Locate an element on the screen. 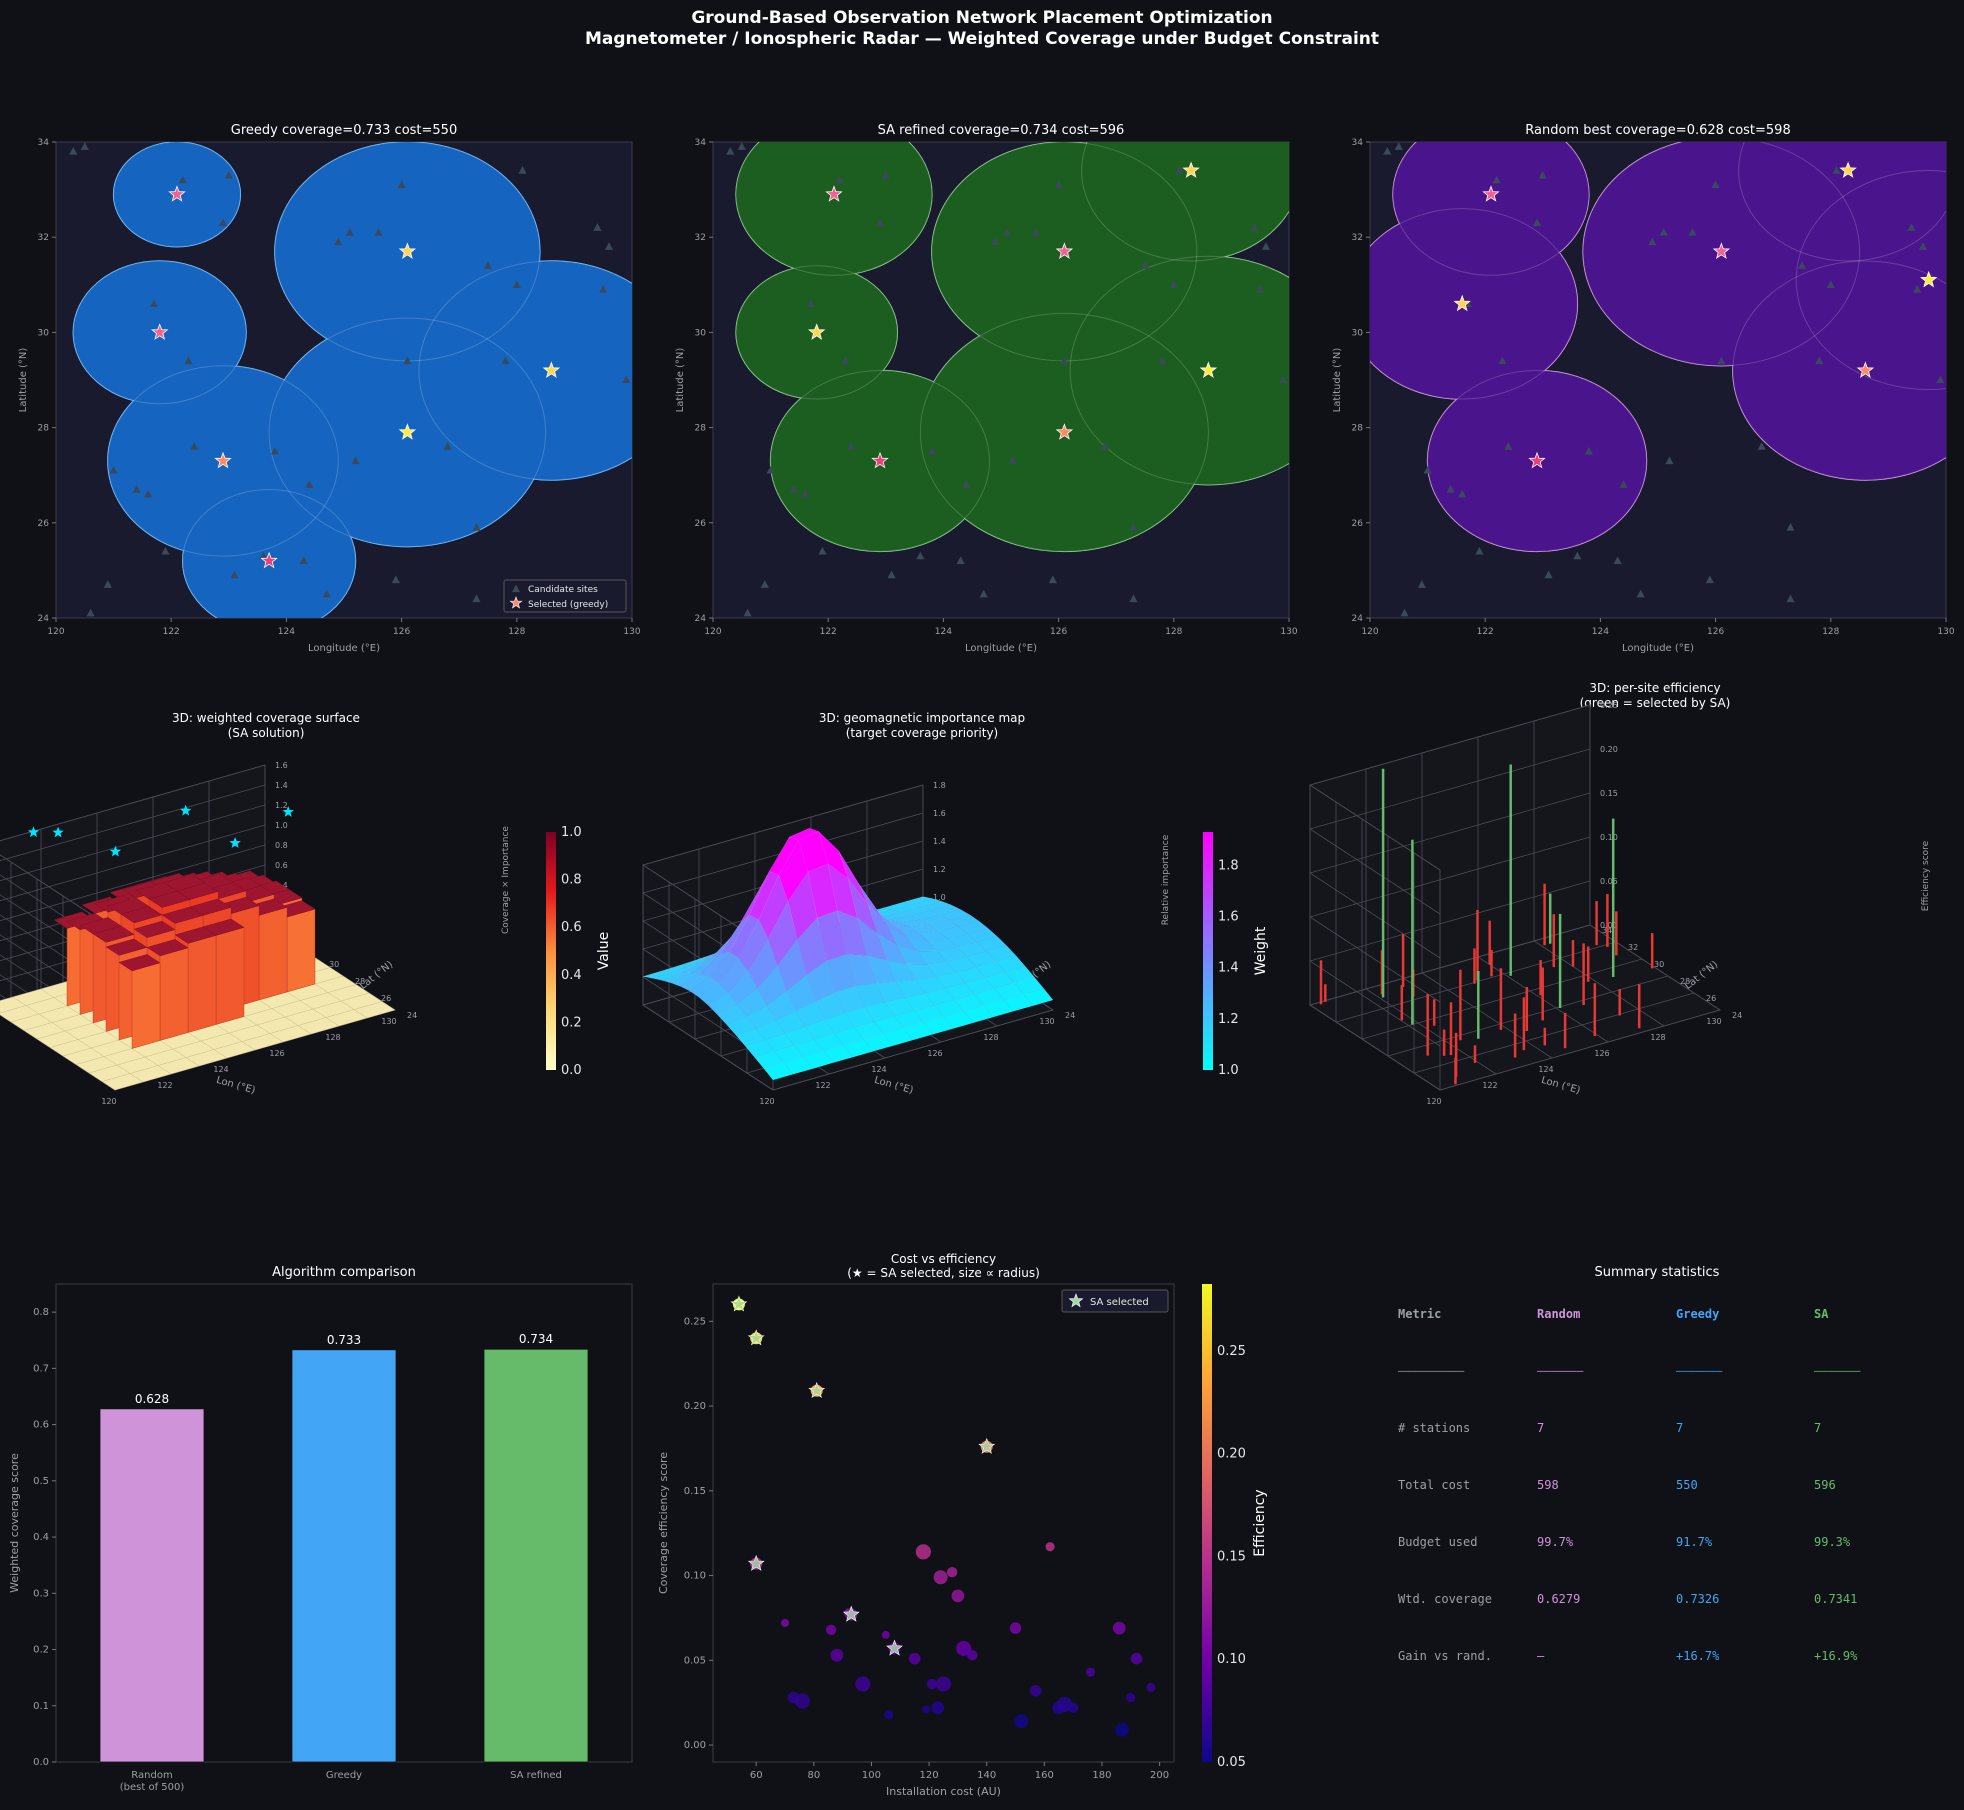  x-axis-label: Longitude (°E) is located at coordinates (1658, 648).